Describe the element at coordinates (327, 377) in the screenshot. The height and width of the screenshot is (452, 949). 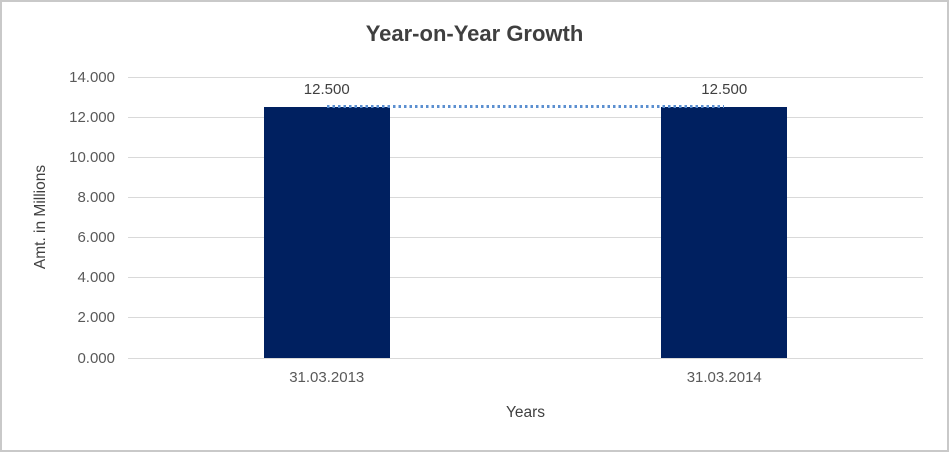
I see `x-tick-label: 31.03.2013` at that location.